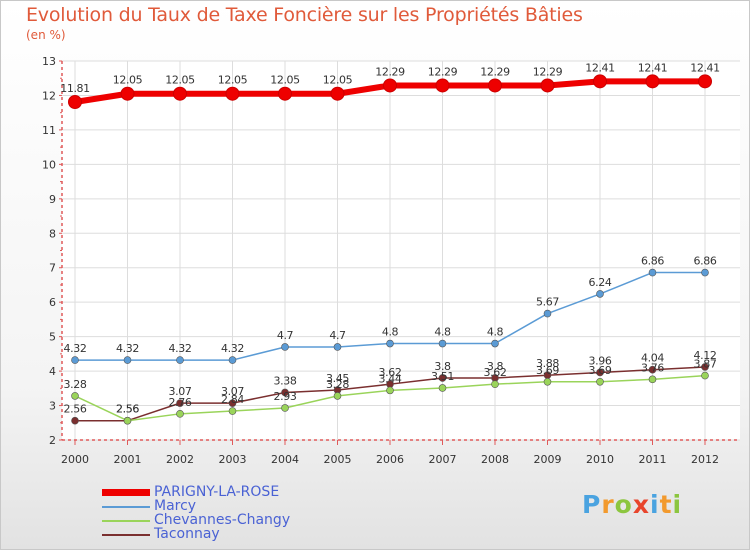 The height and width of the screenshot is (550, 750). I want to click on y-tick-label: 12, so click(49, 95).